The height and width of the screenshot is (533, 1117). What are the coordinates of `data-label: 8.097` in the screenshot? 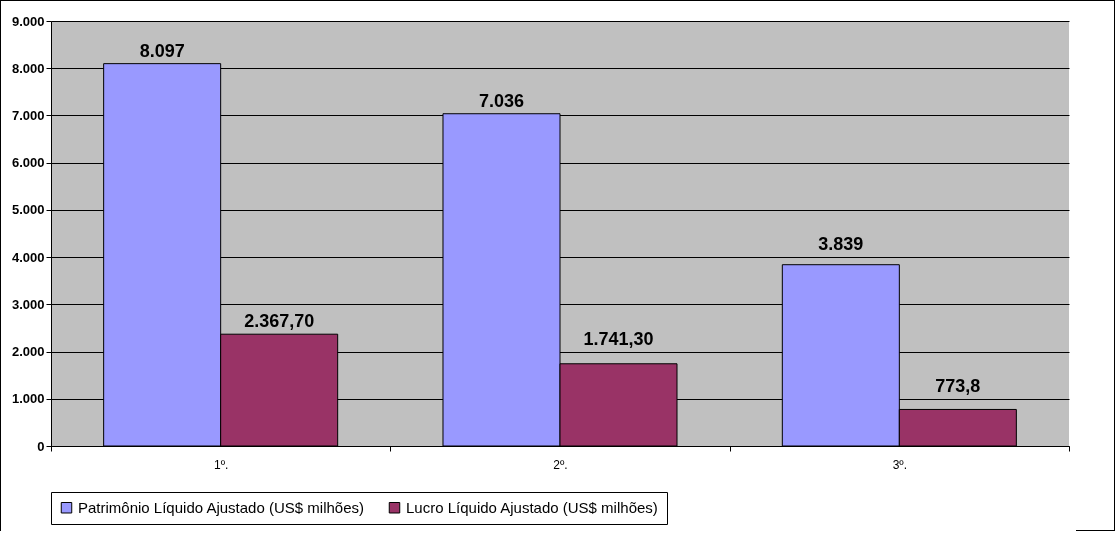 It's located at (162, 50).